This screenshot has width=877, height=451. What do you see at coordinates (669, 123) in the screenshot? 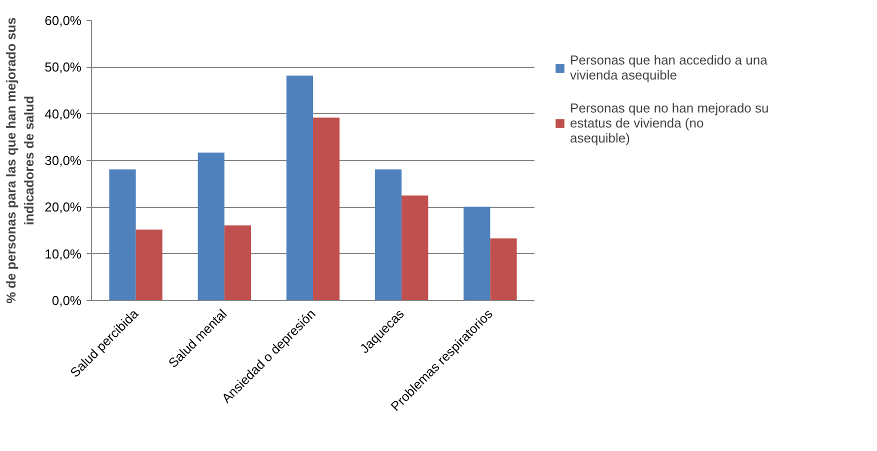
I see `legend-label: Personas que no han mejorado su estatus de vivienda (no asequible)` at bounding box center [669, 123].